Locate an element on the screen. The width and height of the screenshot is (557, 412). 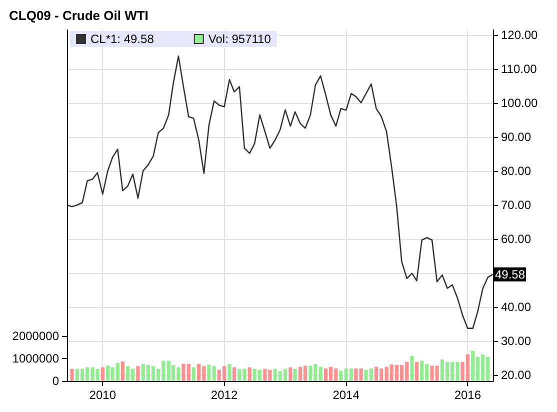
x-tick-label: 2012 is located at coordinates (224, 395).